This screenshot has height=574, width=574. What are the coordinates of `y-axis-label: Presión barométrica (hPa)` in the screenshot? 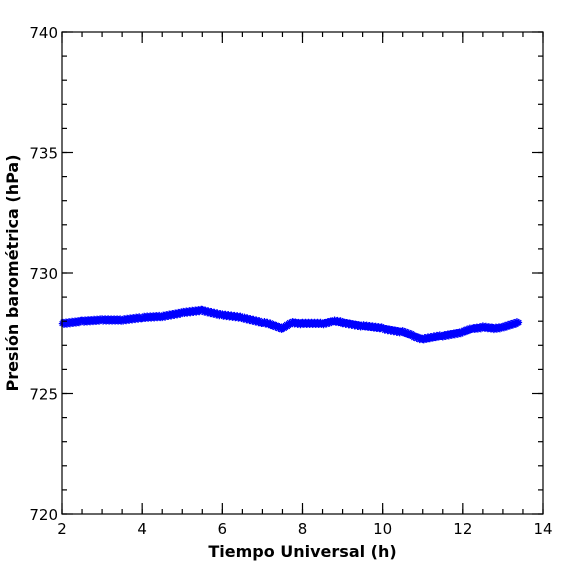 It's located at (12, 272).